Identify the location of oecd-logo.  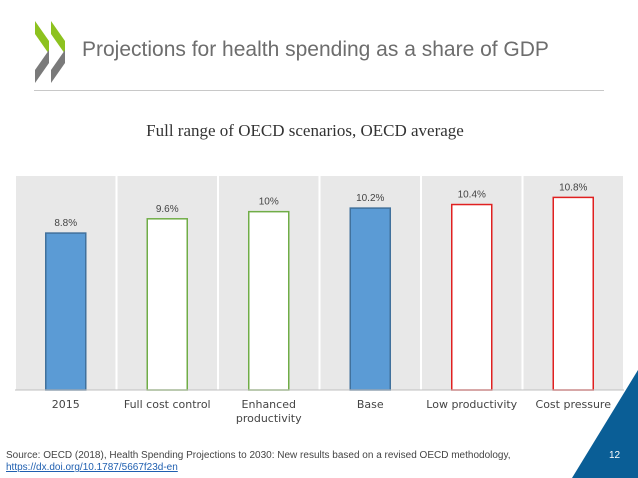
(50, 52).